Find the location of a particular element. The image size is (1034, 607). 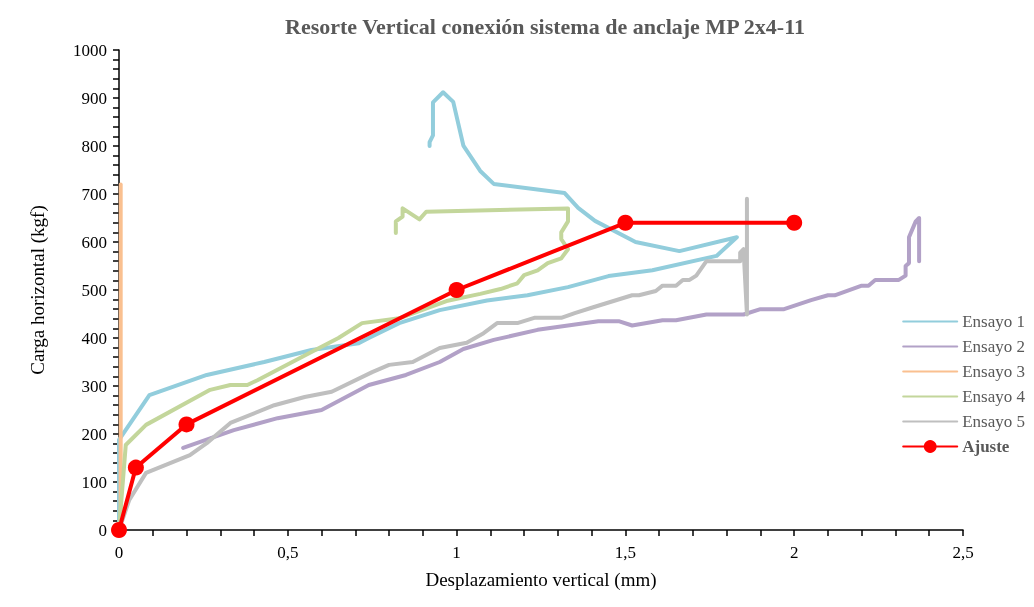

legend-label: Ensayo 4 is located at coordinates (994, 396).